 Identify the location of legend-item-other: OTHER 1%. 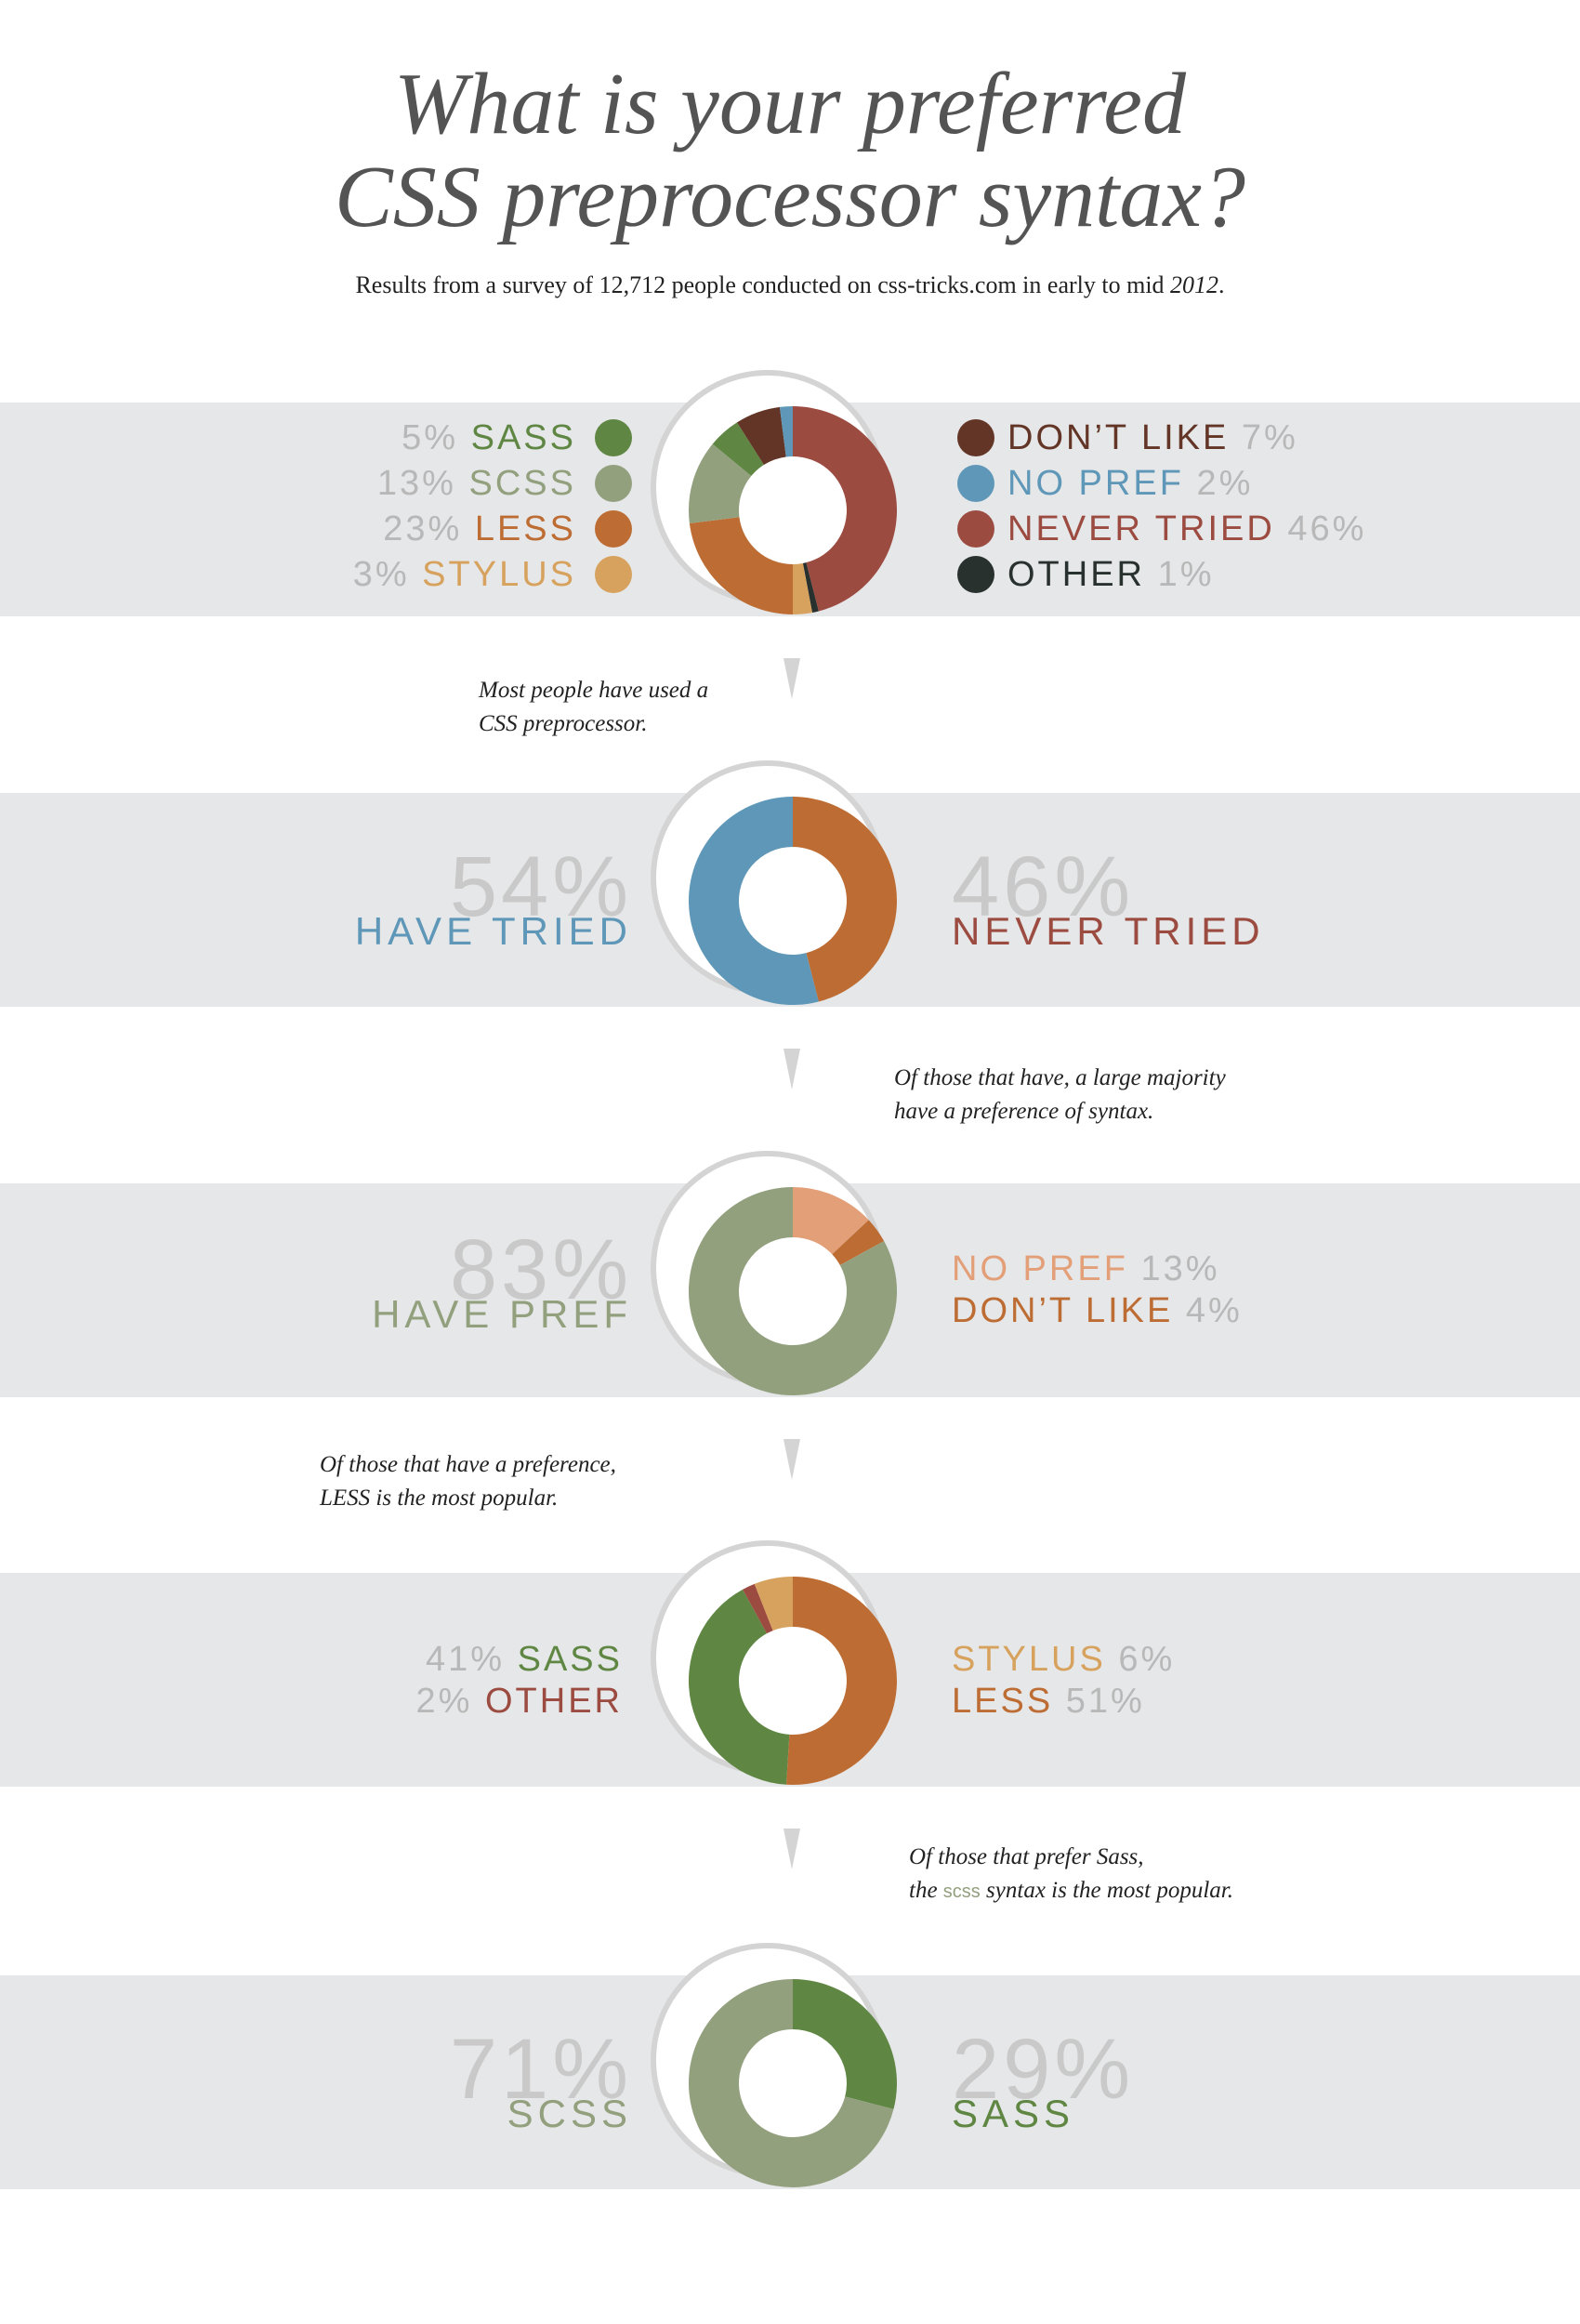
(1111, 574).